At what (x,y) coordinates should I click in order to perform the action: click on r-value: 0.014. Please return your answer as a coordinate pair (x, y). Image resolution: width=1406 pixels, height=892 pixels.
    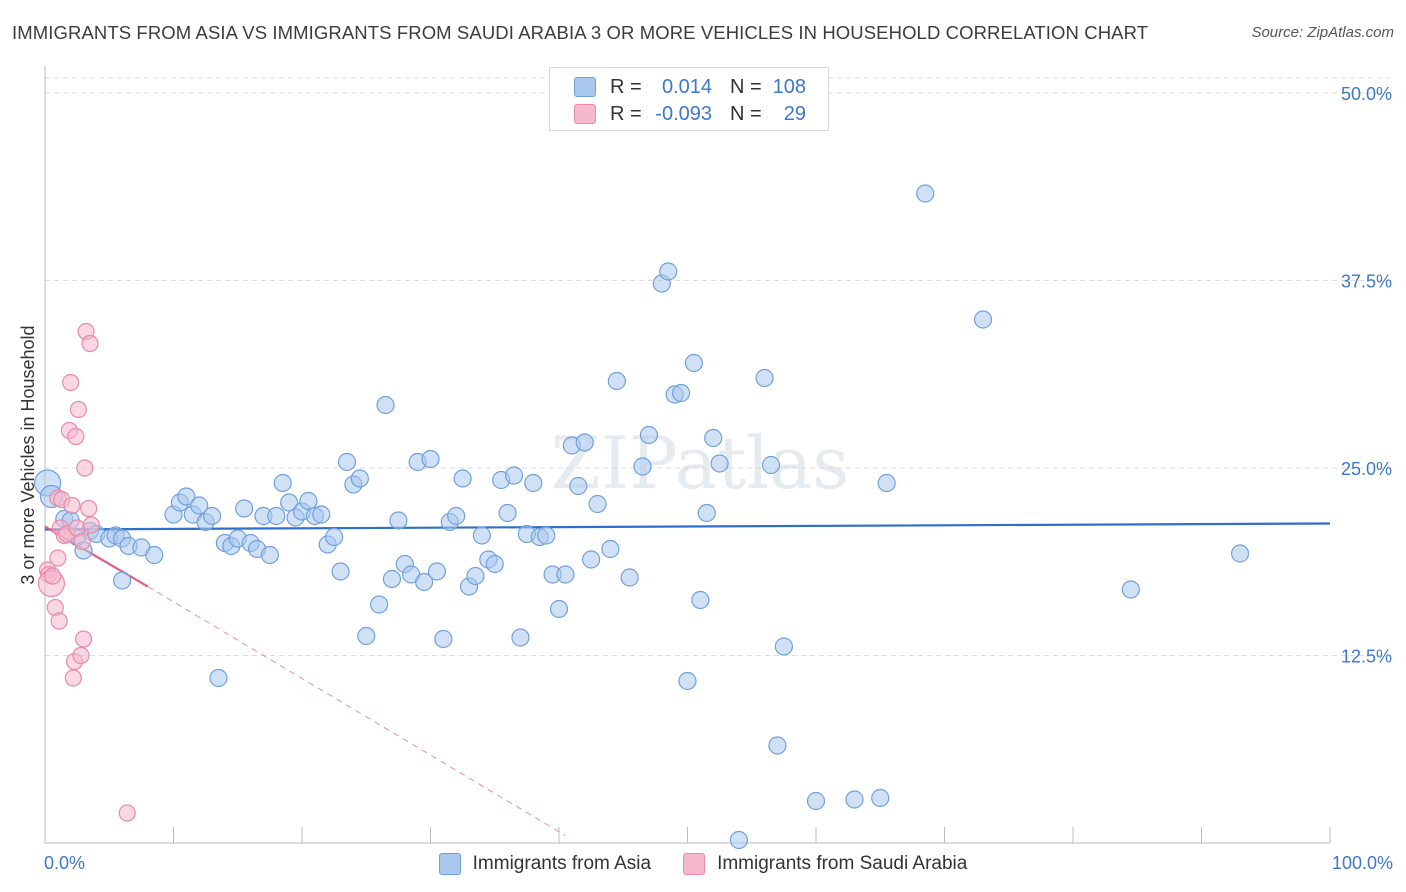
    Looking at the image, I should click on (686, 86).